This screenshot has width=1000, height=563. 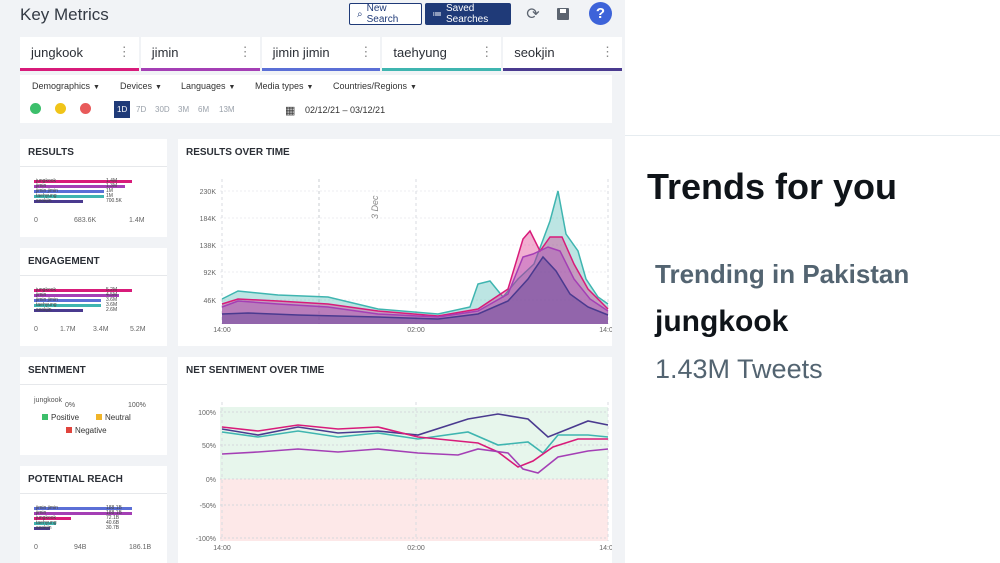 What do you see at coordinates (113, 523) in the screenshot?
I see `mini-bar-value: 40.6B` at bounding box center [113, 523].